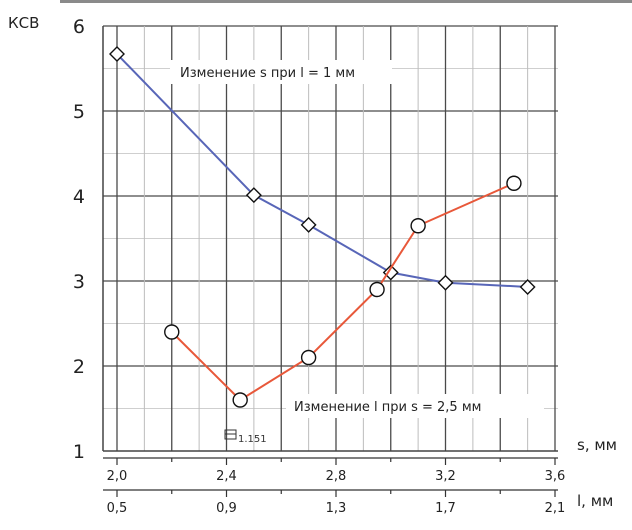 This screenshot has width=632, height=530. Describe the element at coordinates (336, 508) in the screenshot. I see `x-axis-1-tick-label: 1,3` at that location.